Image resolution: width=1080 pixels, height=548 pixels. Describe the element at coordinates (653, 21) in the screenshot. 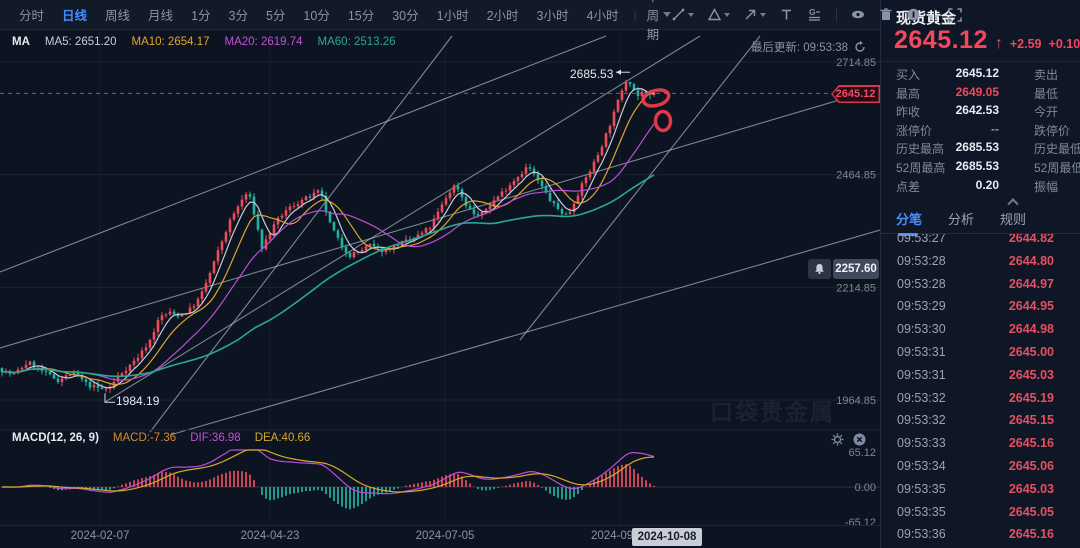

I see `single-period-label: 单周期` at that location.